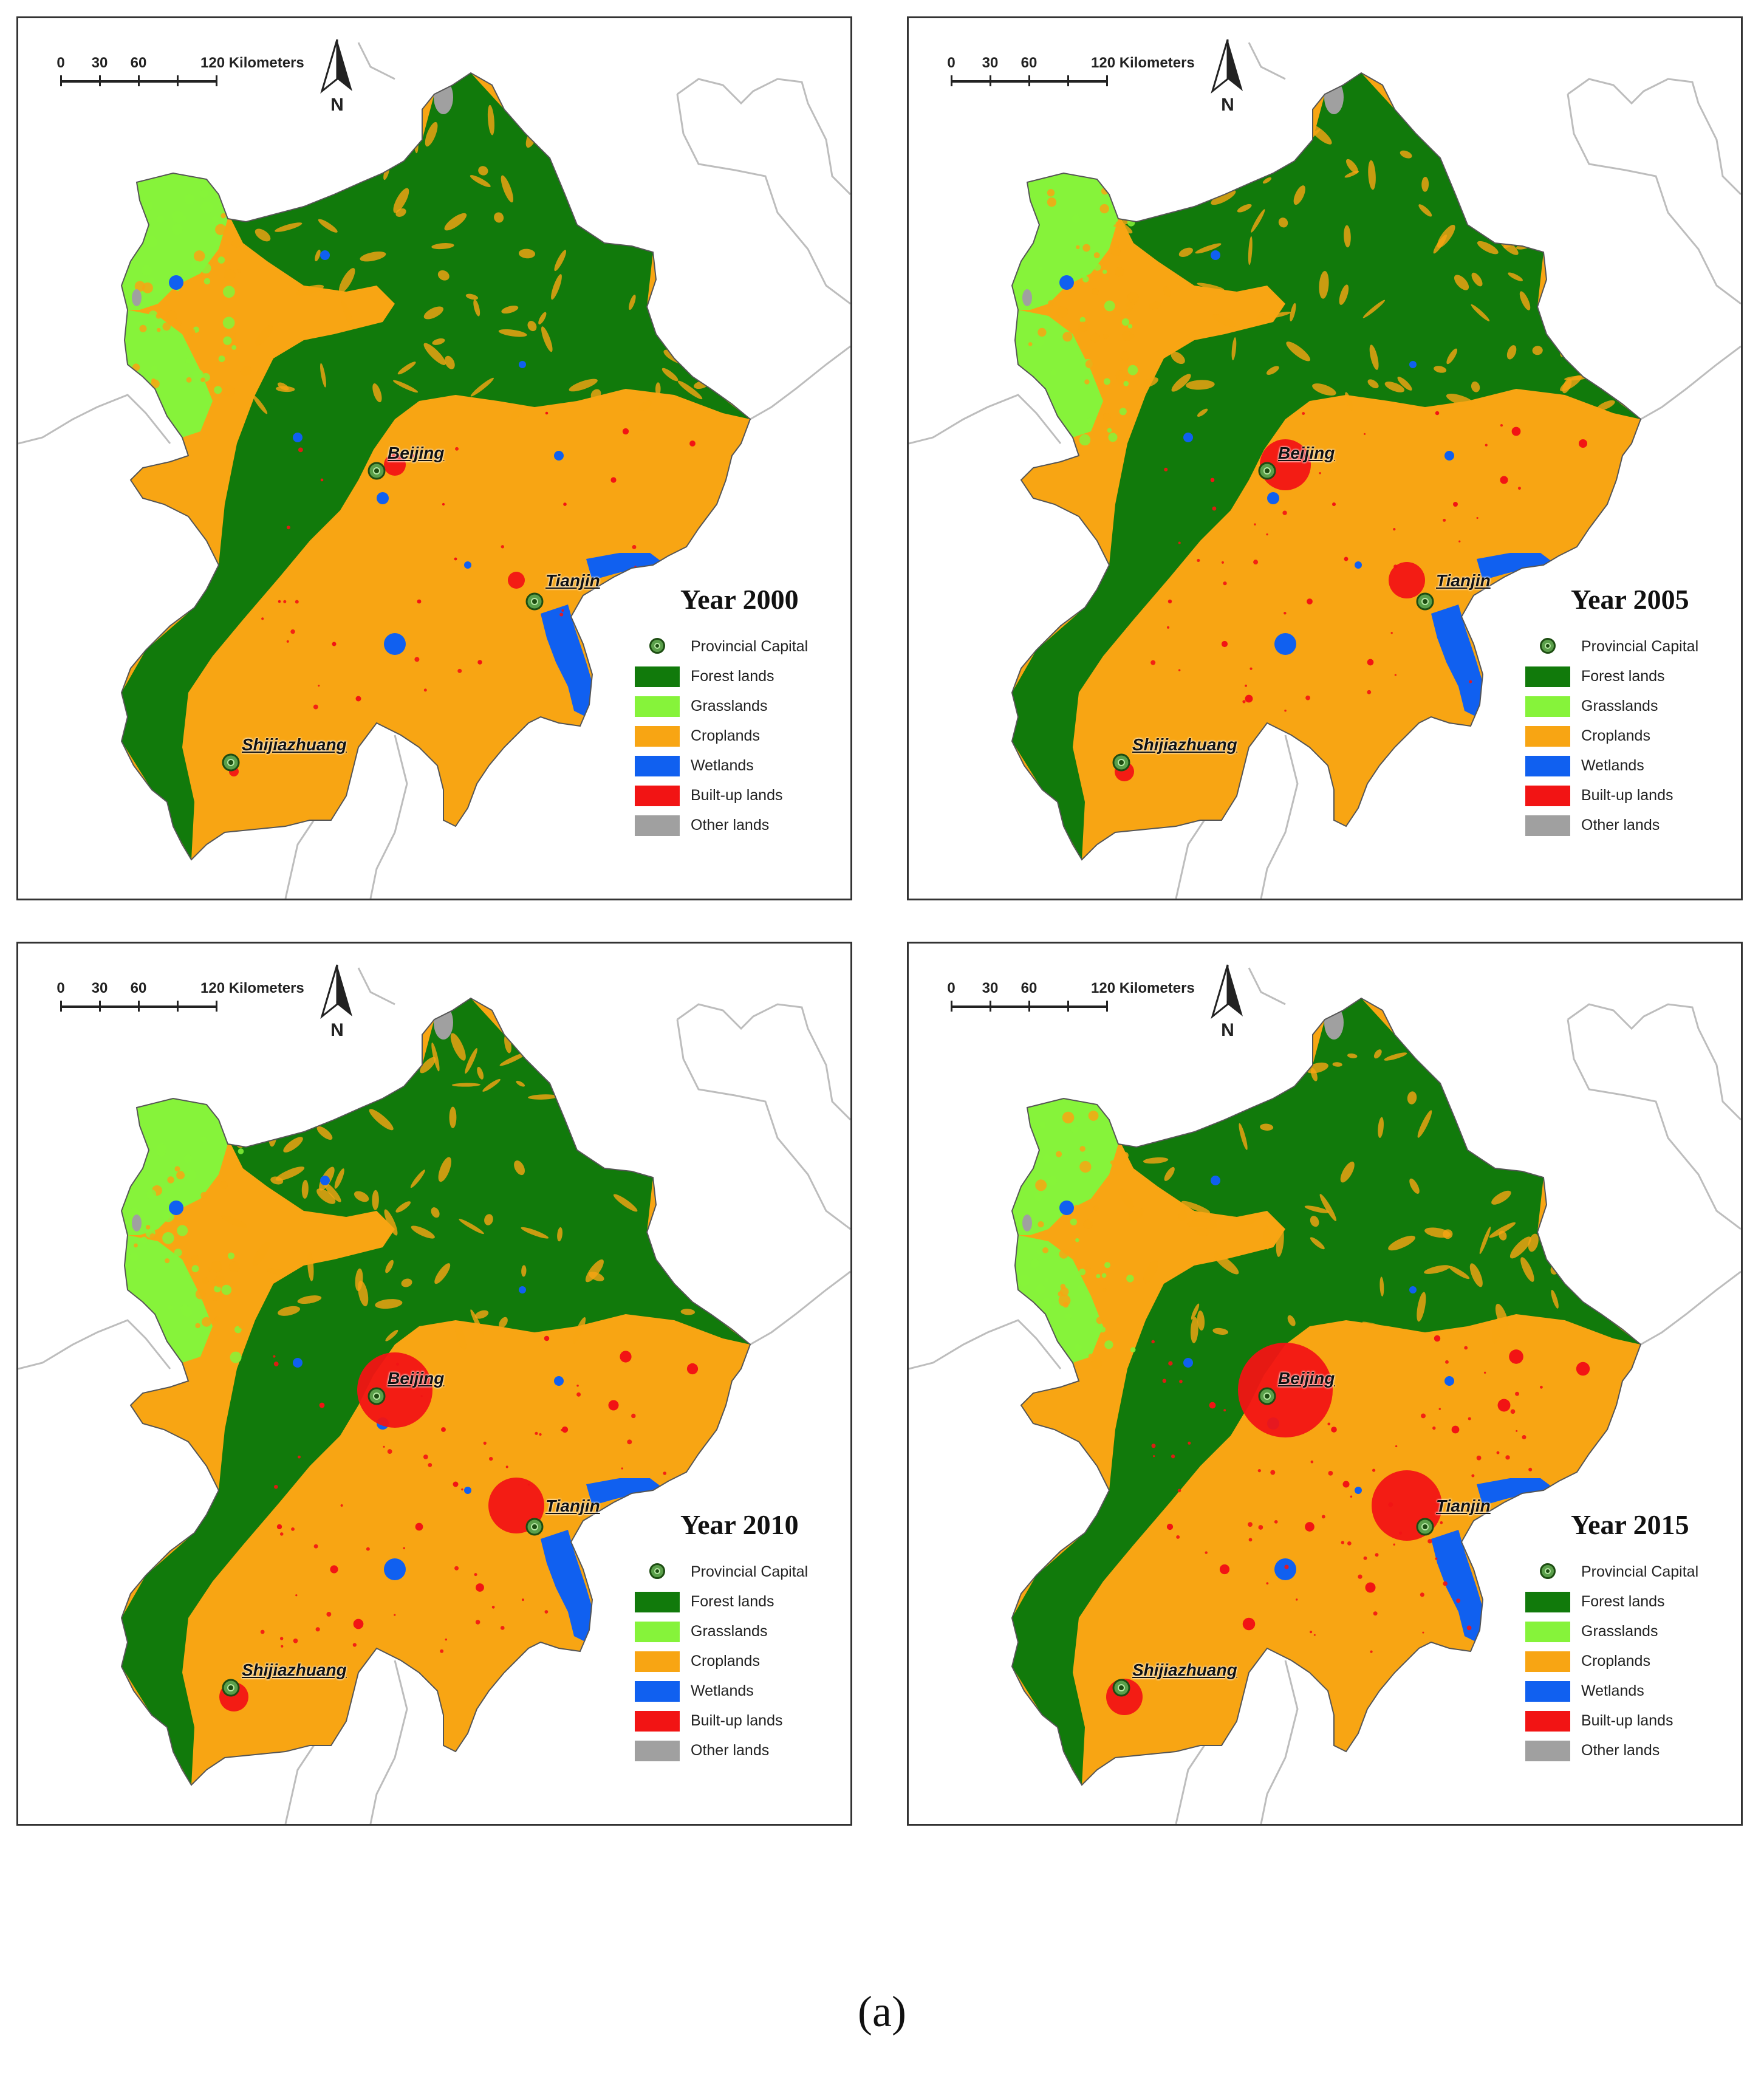 Image resolution: width=1764 pixels, height=2076 pixels. Describe the element at coordinates (1227, 79) in the screenshot. I see `north-arrow: N` at that location.